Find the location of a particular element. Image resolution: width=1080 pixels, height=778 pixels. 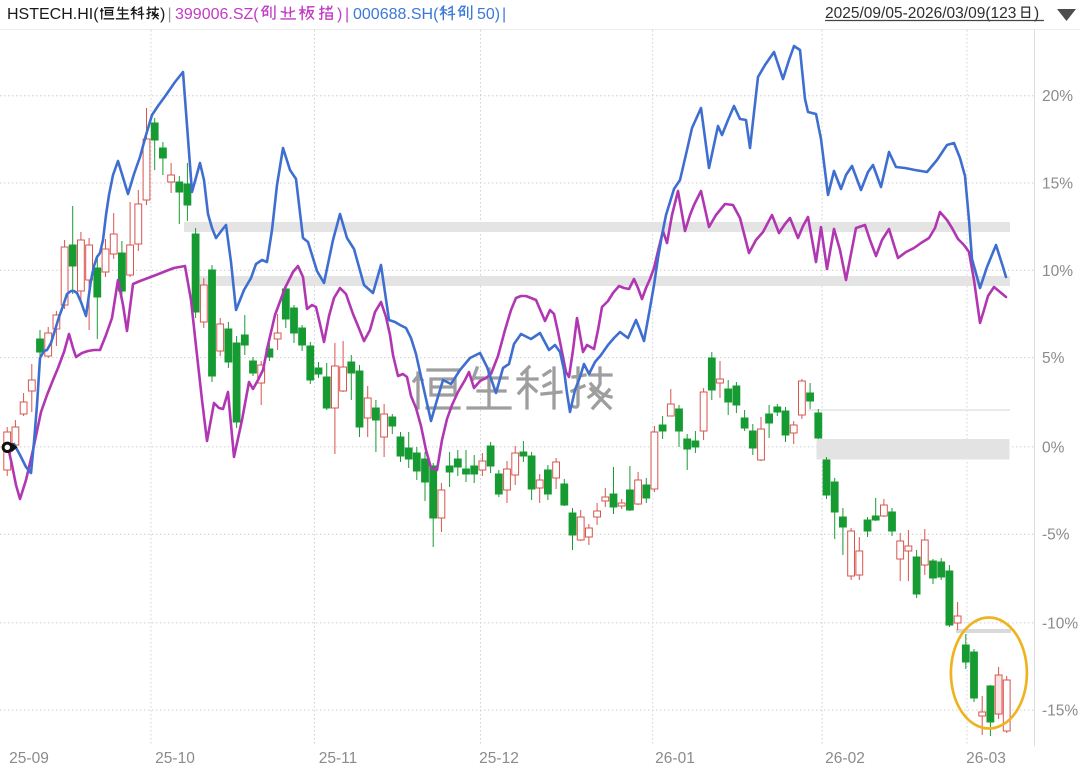

svg-text: 10% is located at coordinates (1057, 271).